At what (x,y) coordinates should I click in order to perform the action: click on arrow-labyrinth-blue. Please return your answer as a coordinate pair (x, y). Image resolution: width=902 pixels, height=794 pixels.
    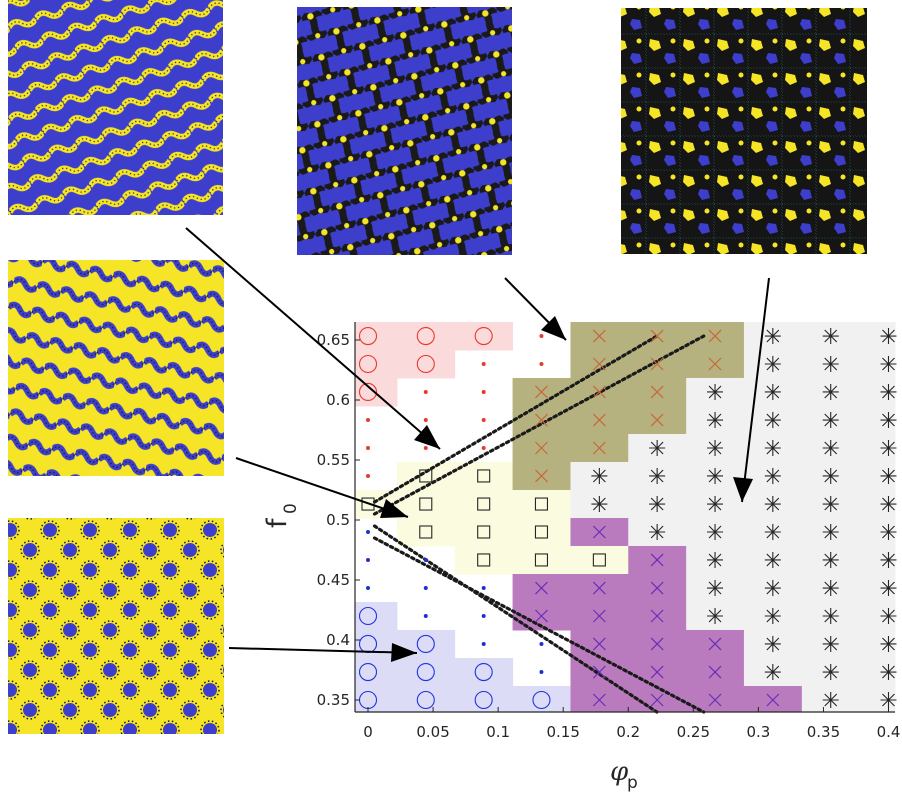
    Looking at the image, I should click on (313, 338).